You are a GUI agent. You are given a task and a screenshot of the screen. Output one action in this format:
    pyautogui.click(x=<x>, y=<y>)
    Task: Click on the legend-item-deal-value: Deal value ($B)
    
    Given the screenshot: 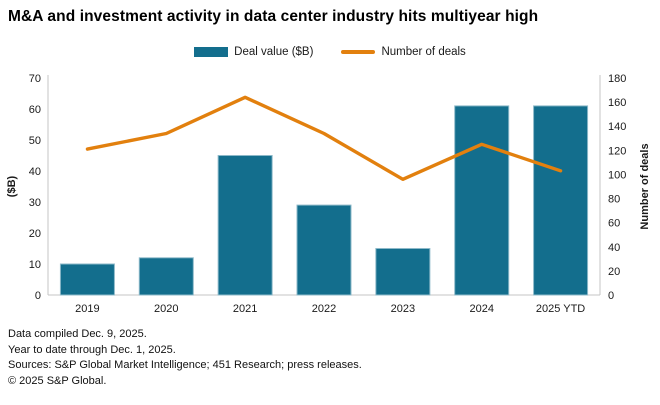 What is the action you would take?
    pyautogui.click(x=253, y=52)
    